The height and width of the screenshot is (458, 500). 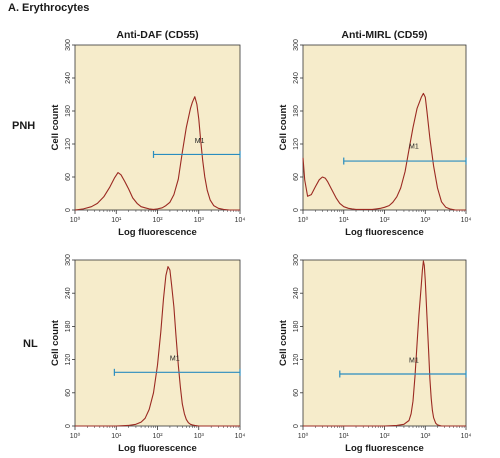 What do you see at coordinates (49, 8) in the screenshot?
I see `figure-title: A. Erythrocytes` at bounding box center [49, 8].